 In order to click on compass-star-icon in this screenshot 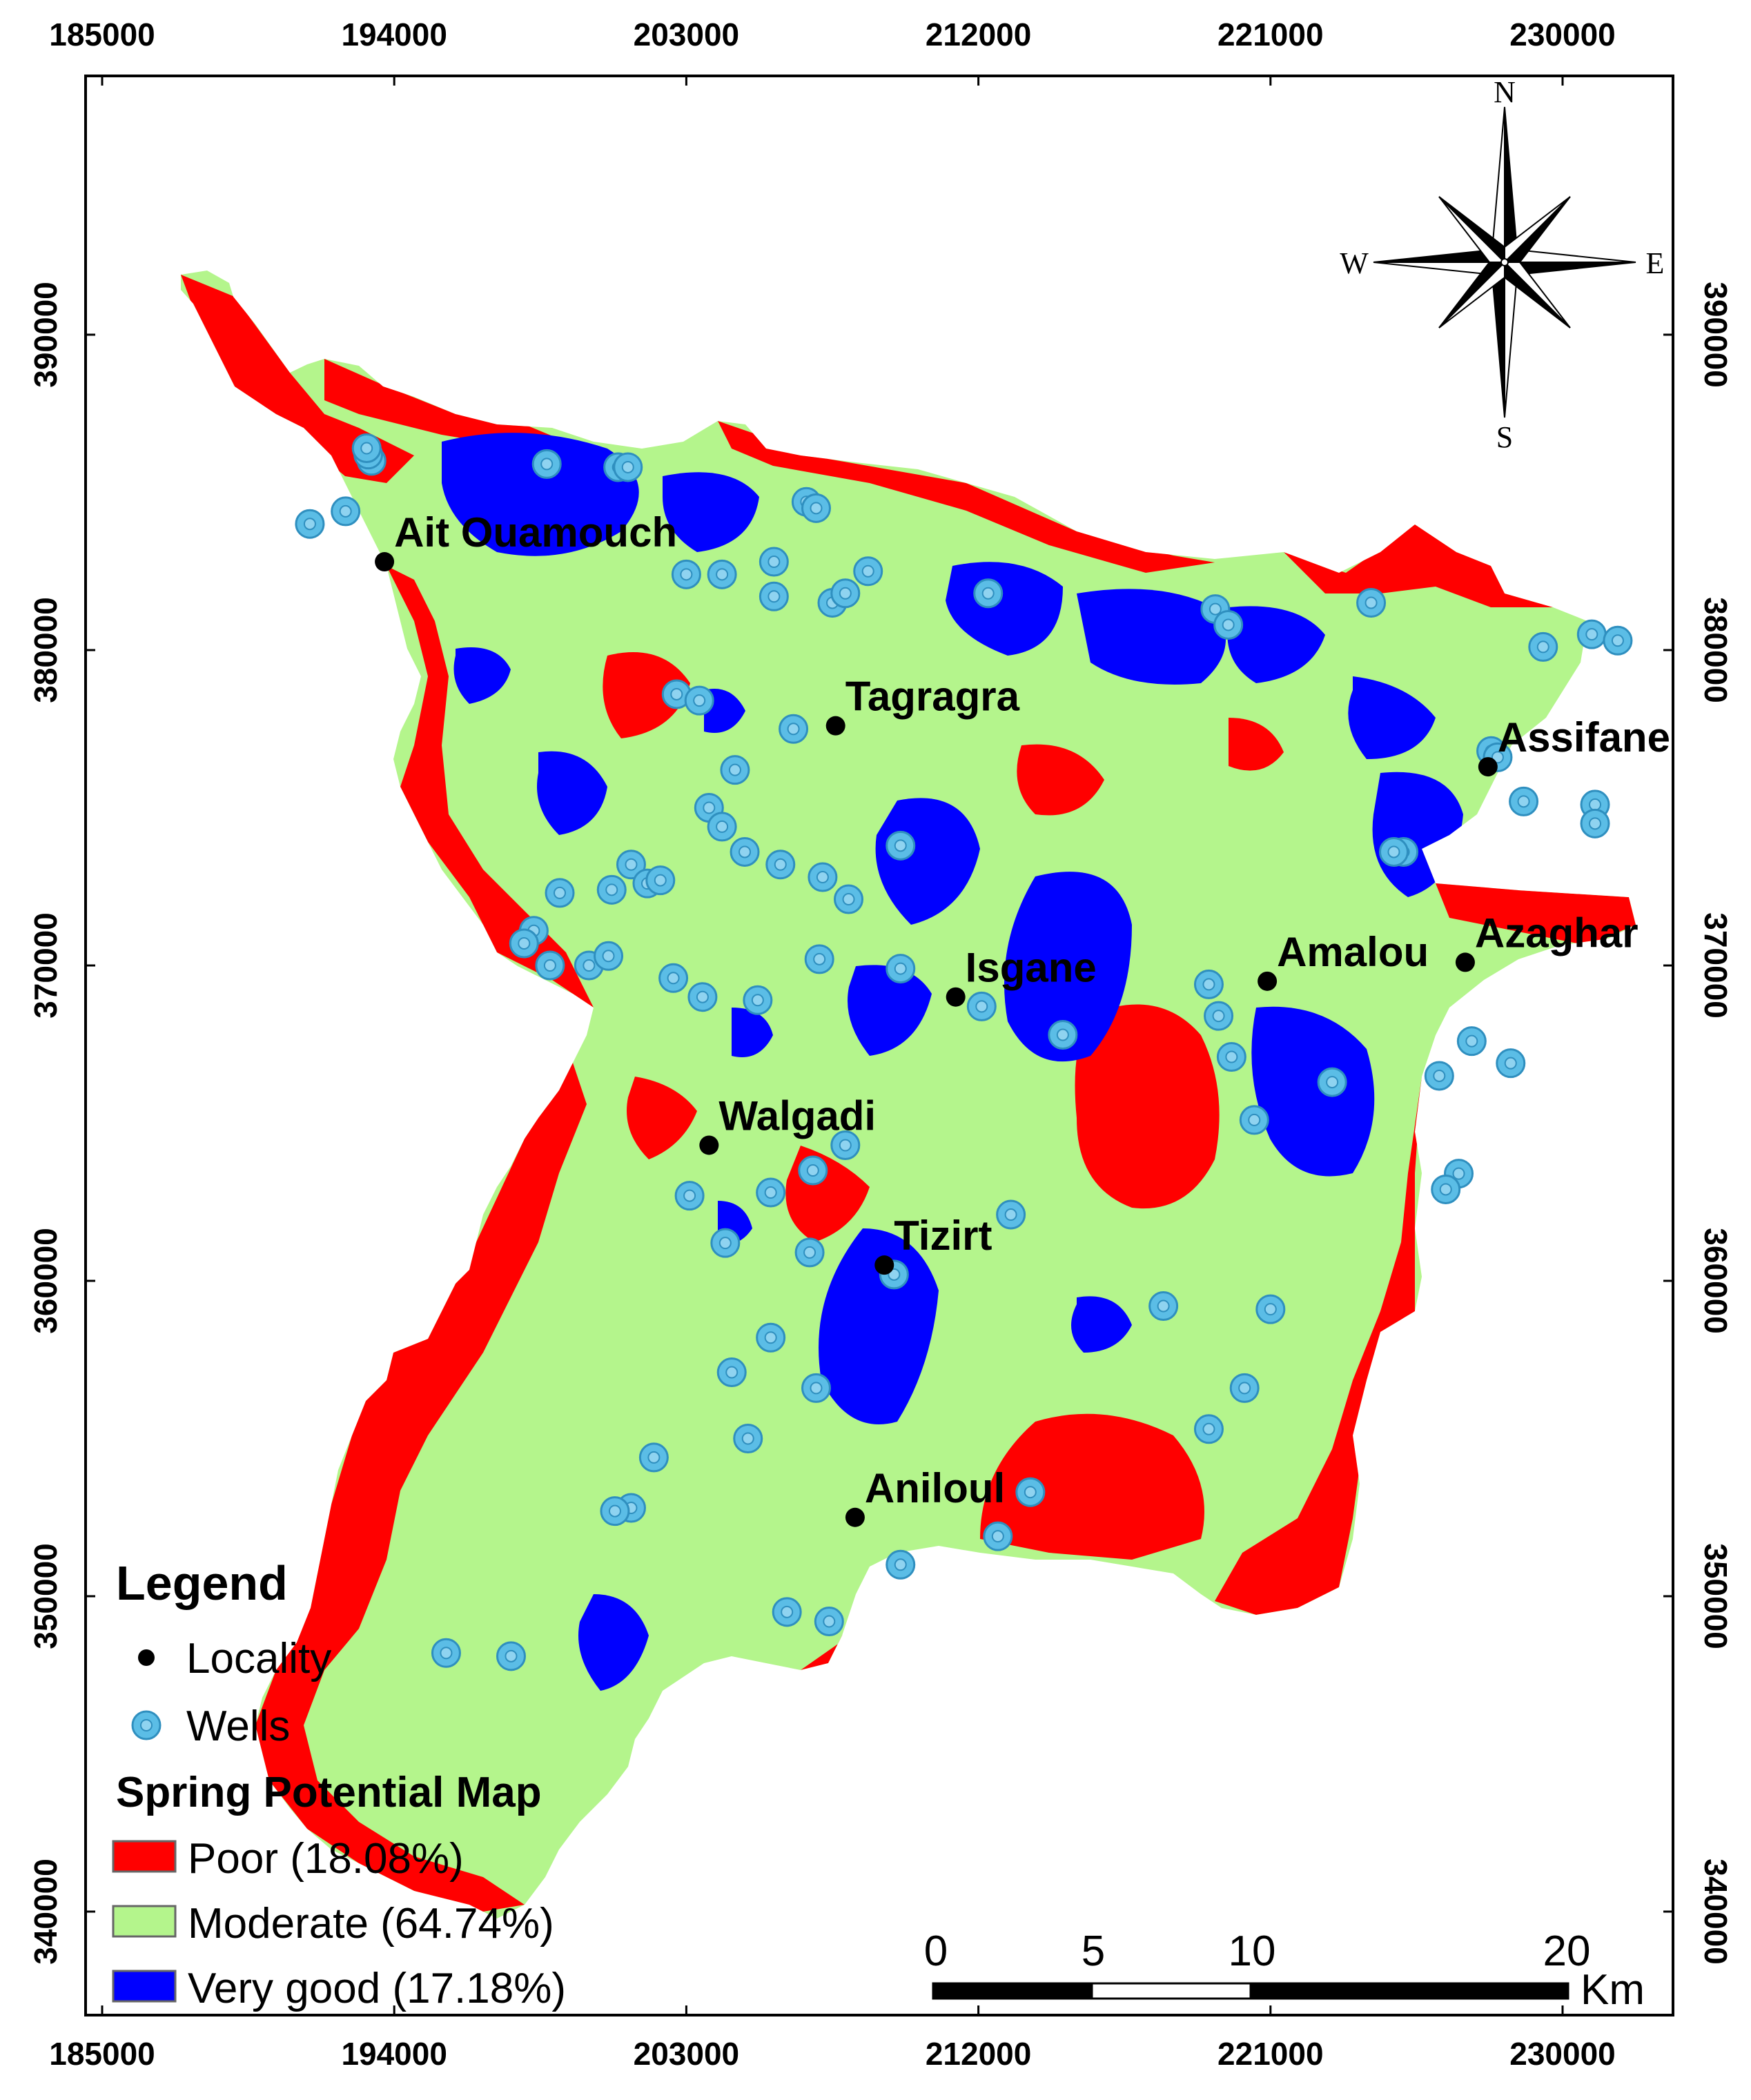, I will do `click(1504, 262)`.